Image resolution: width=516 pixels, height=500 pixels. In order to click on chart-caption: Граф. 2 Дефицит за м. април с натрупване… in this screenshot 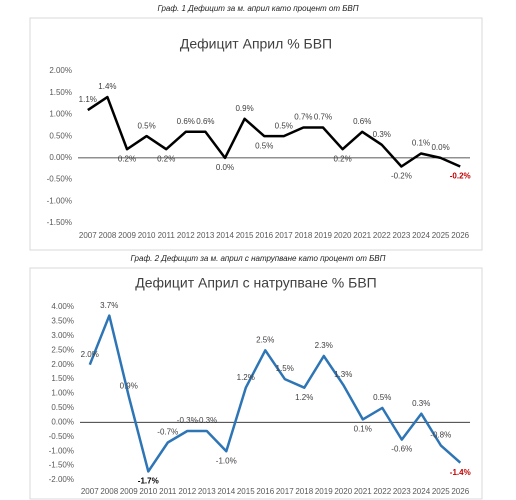, I will do `click(258, 258)`.